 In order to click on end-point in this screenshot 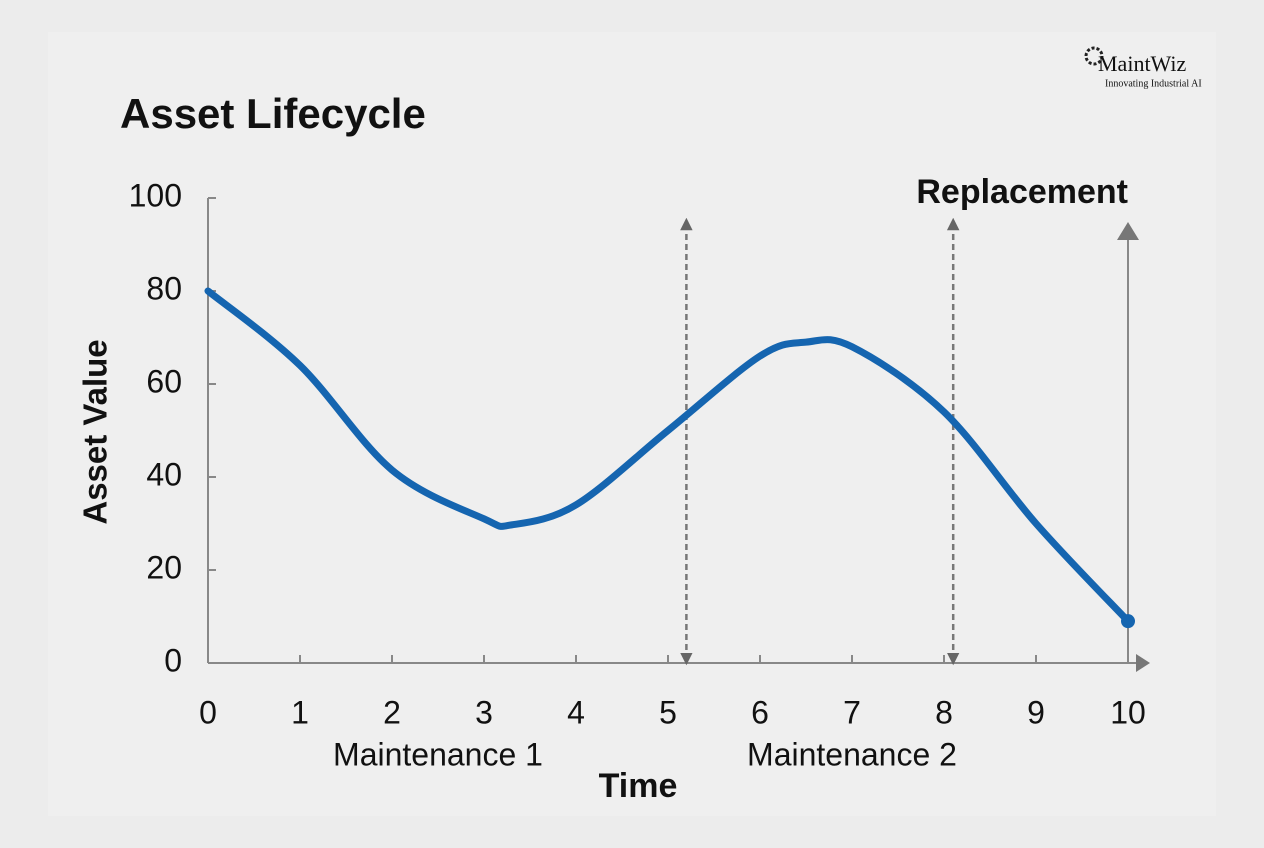, I will do `click(1128, 621)`.